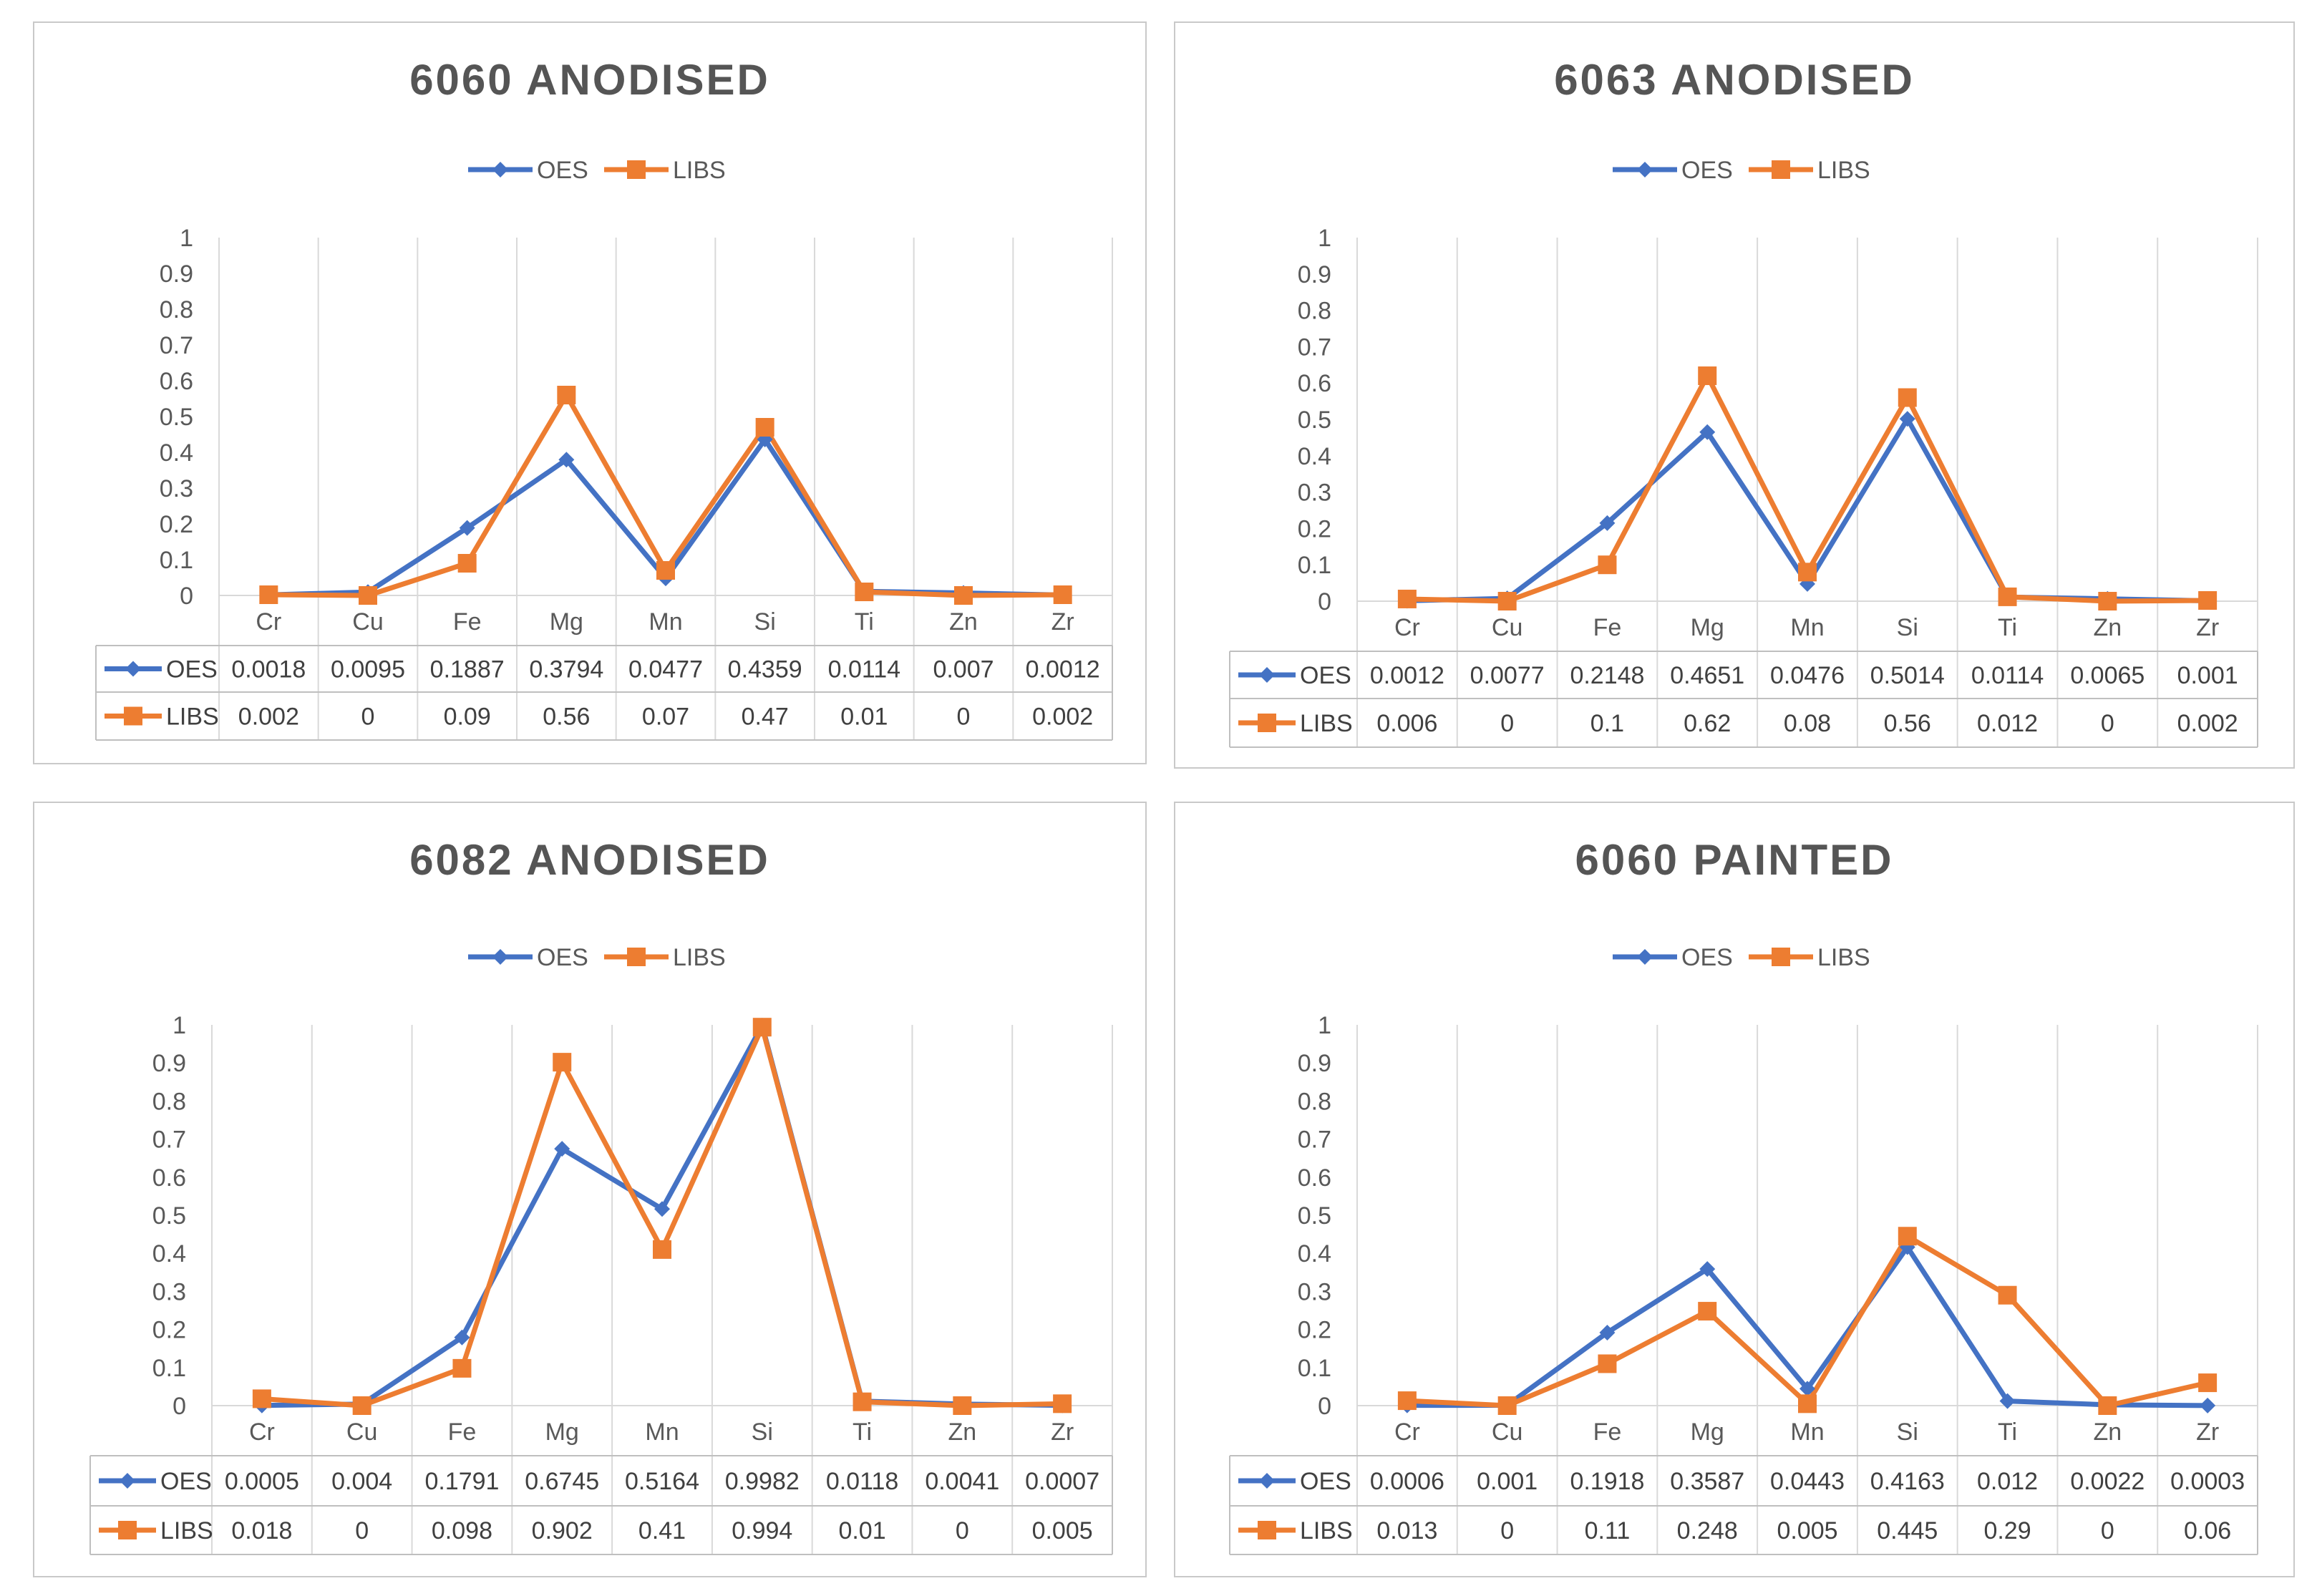 The width and height of the screenshot is (2312, 1596). Describe the element at coordinates (665, 717) in the screenshot. I see `table-cell: 0.07` at that location.